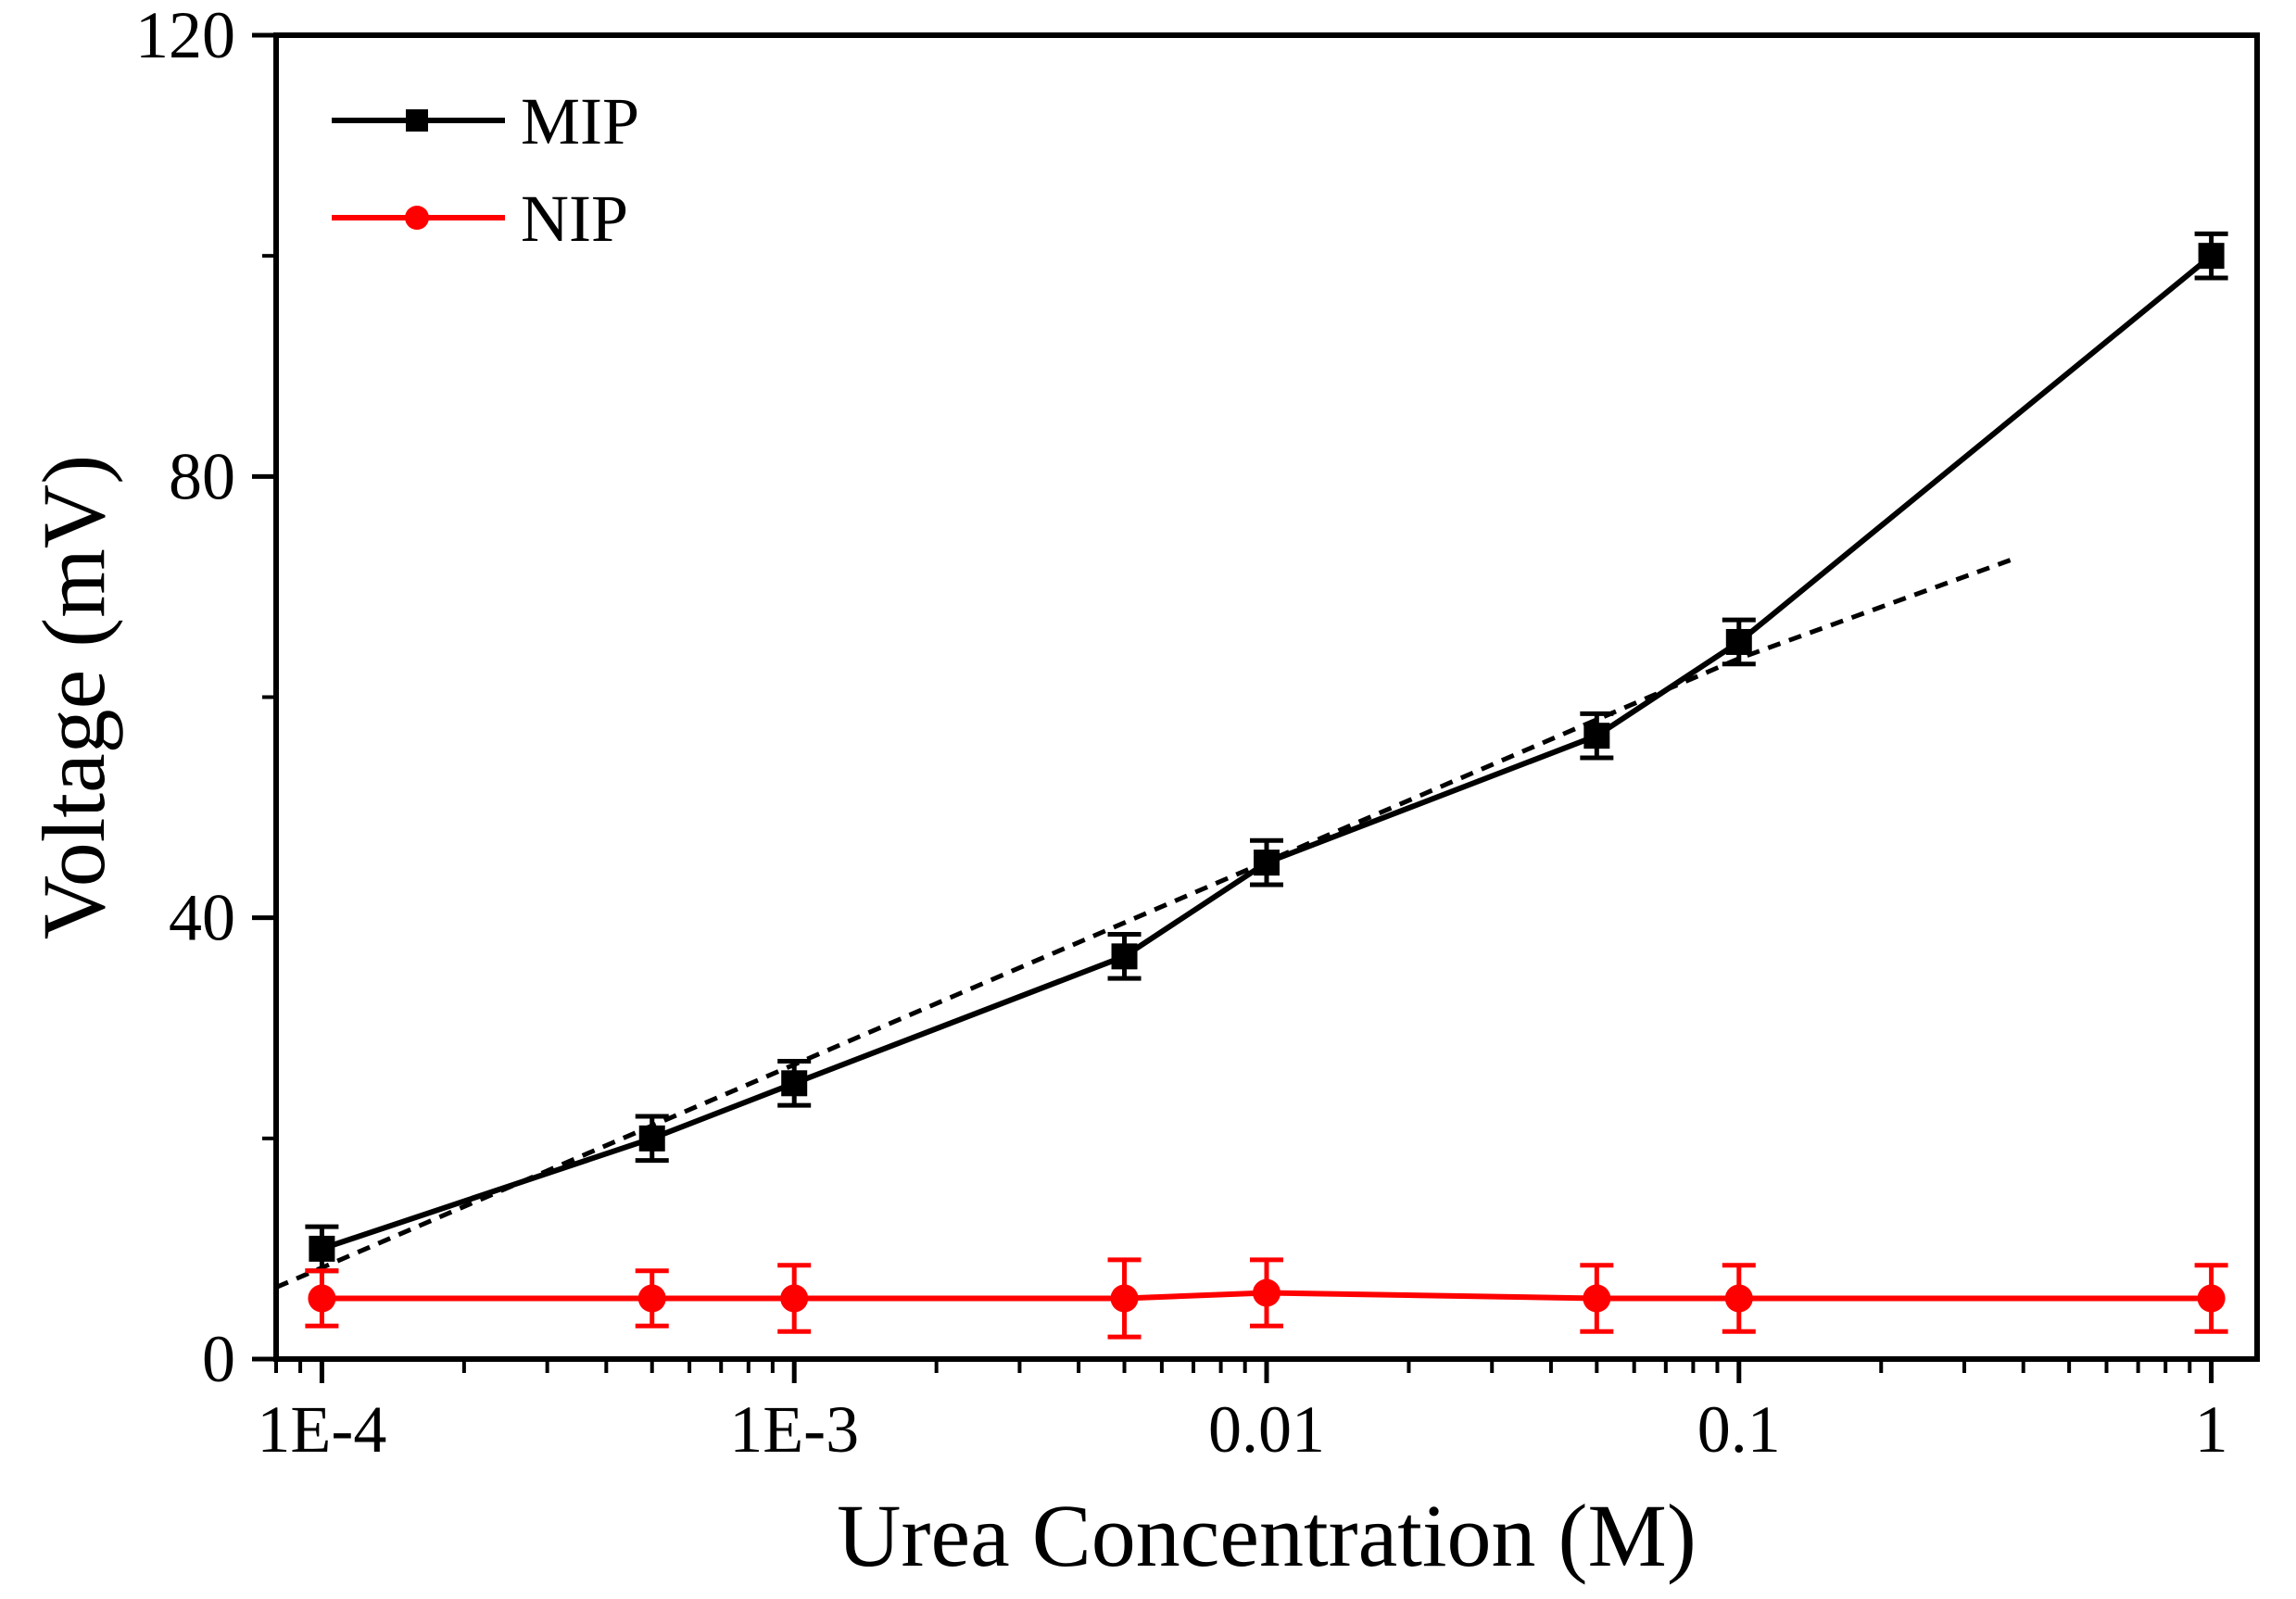 This screenshot has width=2296, height=1599. Describe the element at coordinates (219, 1359) in the screenshot. I see `y-tick-label: 0` at that location.